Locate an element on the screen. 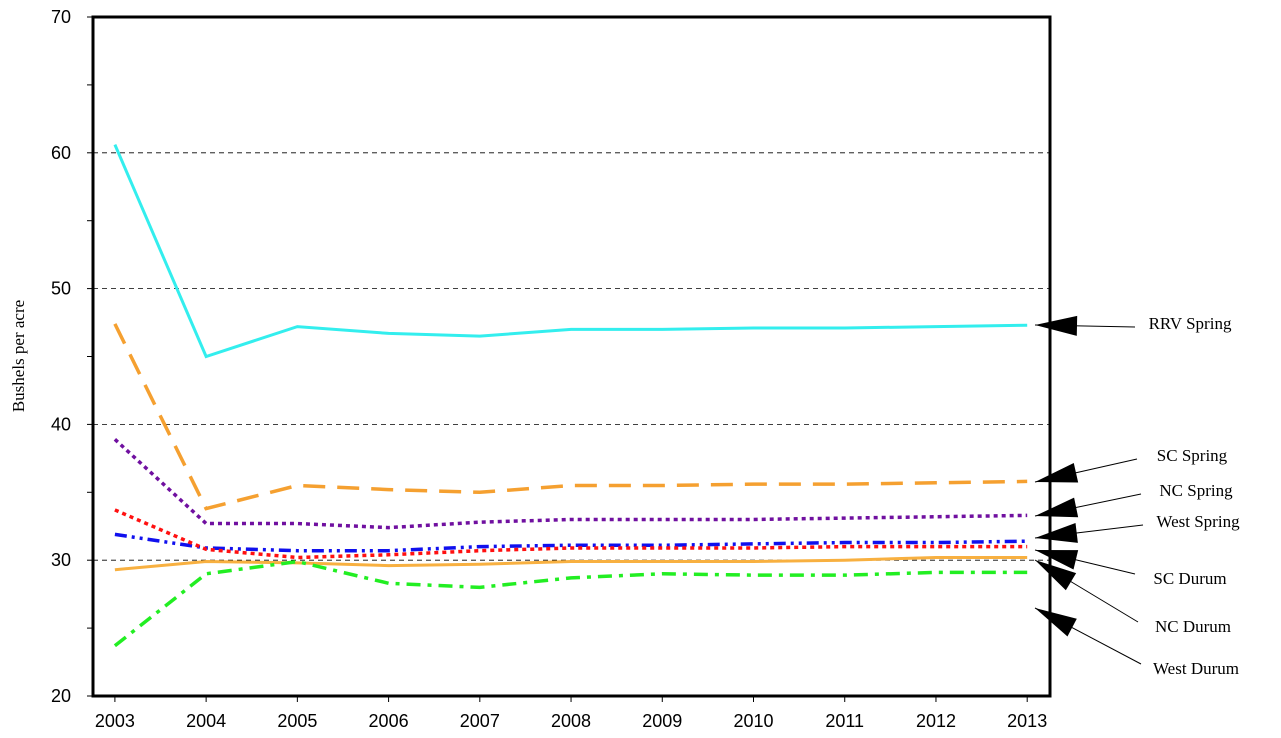 Image resolution: width=1281 pixels, height=738 pixels. x-tick-label: 2008 is located at coordinates (571, 721).